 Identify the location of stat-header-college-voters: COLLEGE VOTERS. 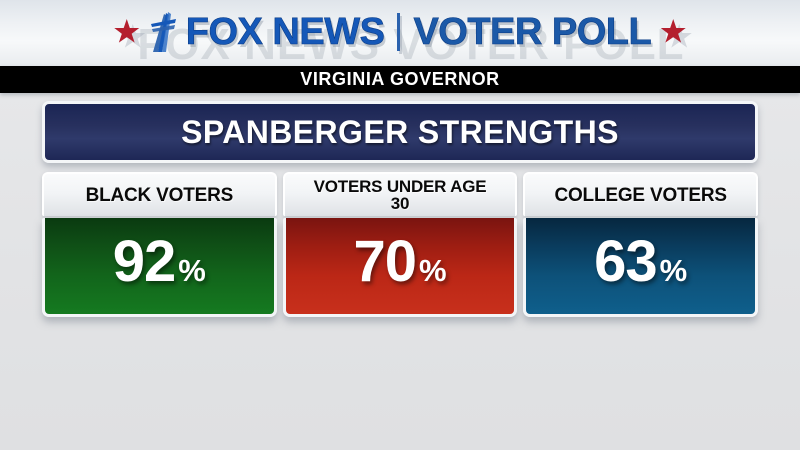
(641, 194).